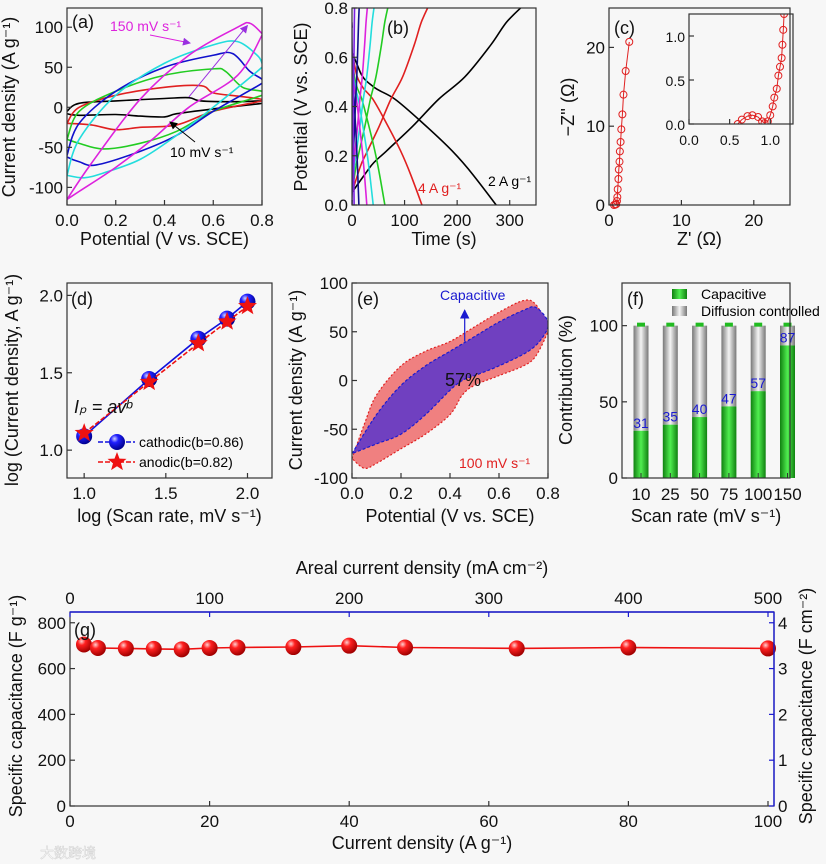  Describe the element at coordinates (676, 37) in the screenshot. I see `y-tick-label: 1.0` at that location.